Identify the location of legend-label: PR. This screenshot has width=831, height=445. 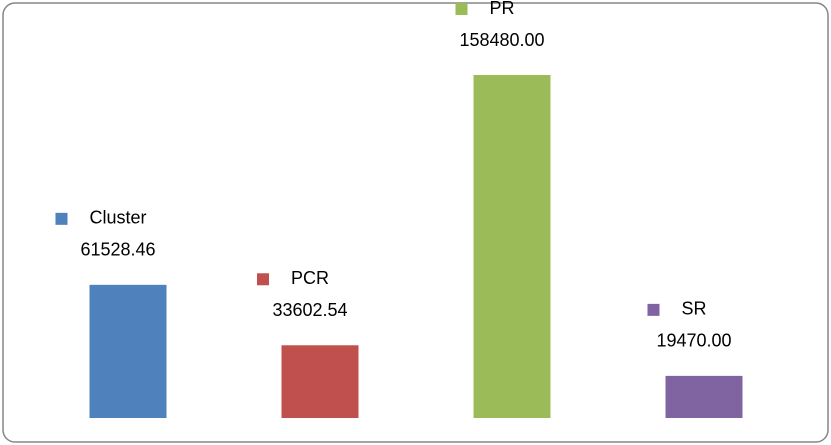
(501, 9).